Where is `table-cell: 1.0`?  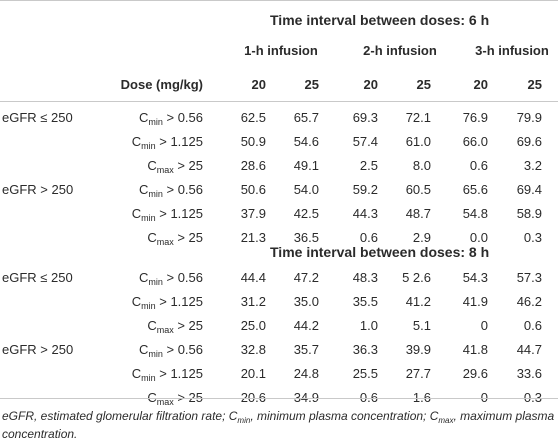 table-cell: 1.0 is located at coordinates (368, 325).